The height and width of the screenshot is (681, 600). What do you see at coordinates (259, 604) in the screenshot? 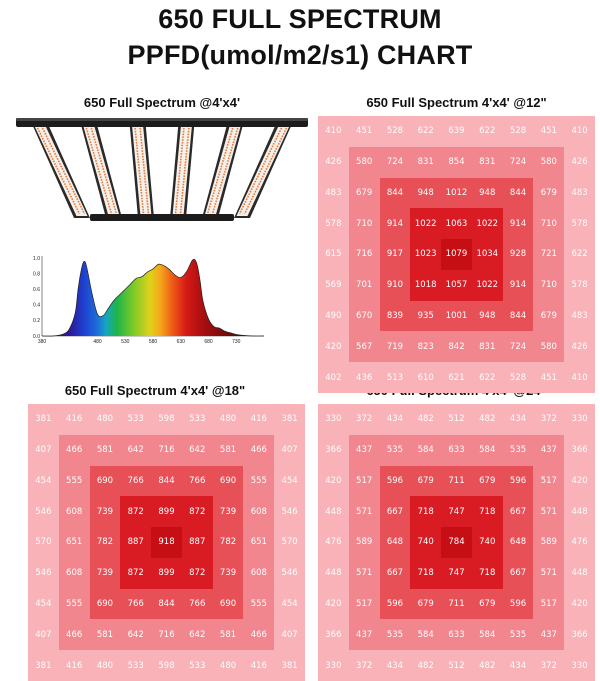
I see `heatmap-cell: 555` at bounding box center [259, 604].